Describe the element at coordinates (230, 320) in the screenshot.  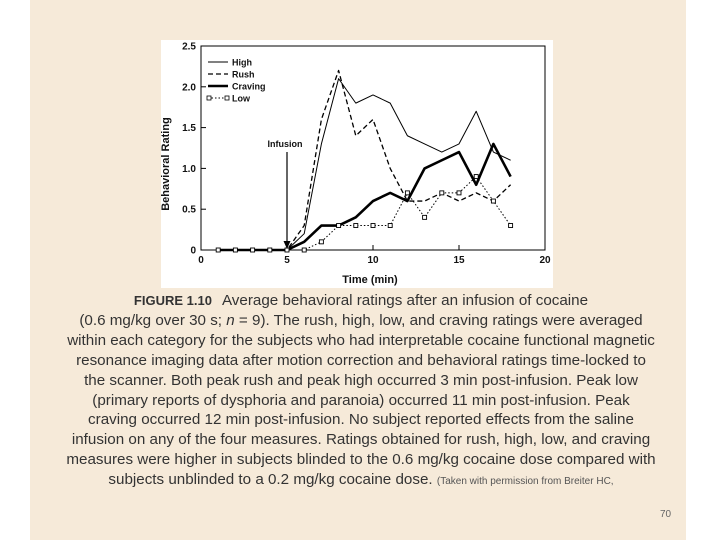
I see `caption-n-variable: n` at that location.